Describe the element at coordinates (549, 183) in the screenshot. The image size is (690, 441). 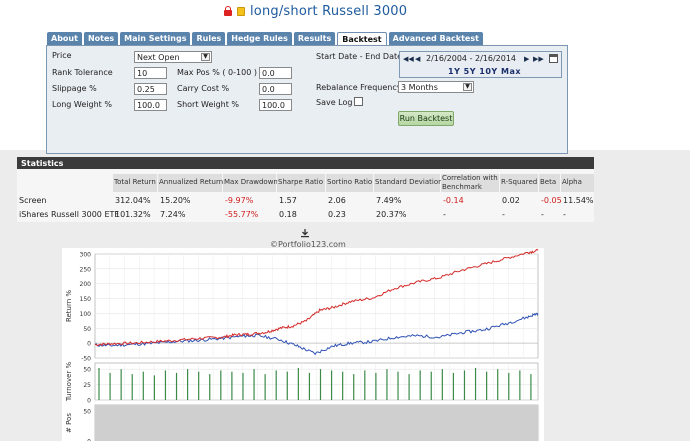
I see `col-beta: Beta` at that location.